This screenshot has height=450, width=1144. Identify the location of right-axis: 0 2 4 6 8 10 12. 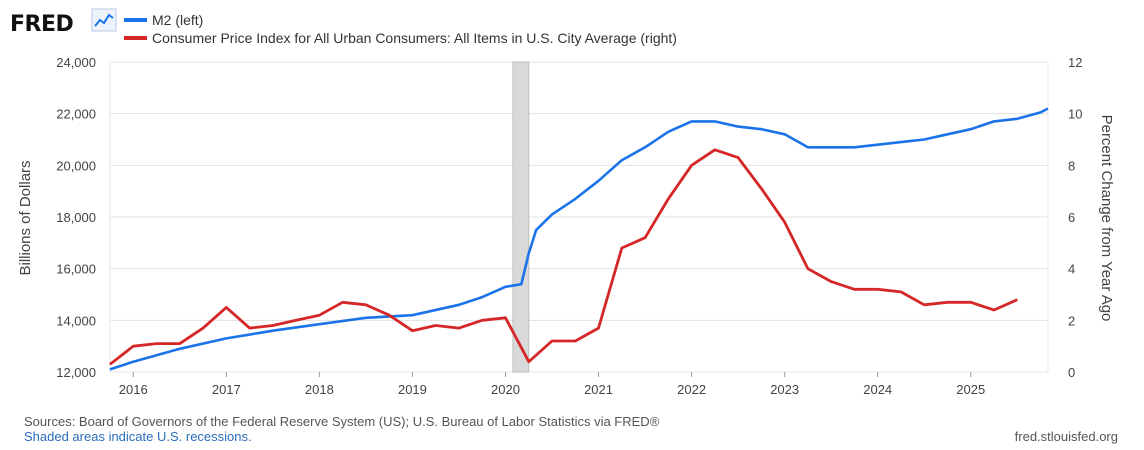
(1075, 217).